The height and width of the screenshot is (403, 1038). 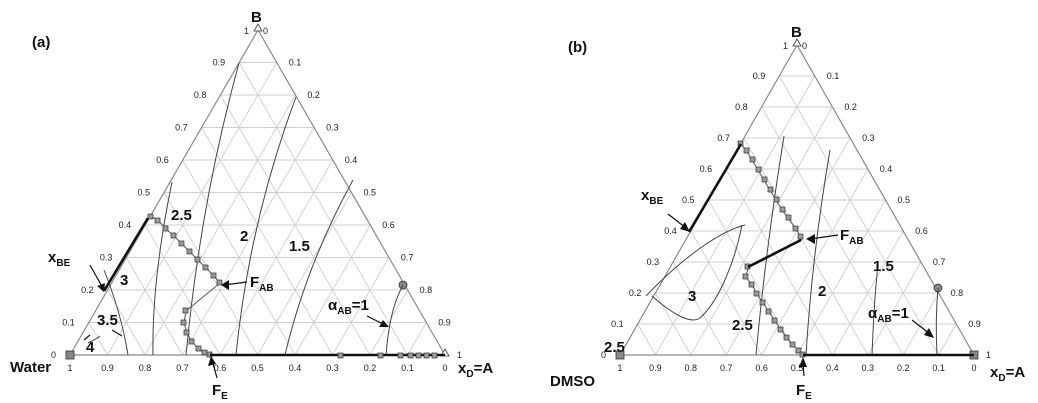 What do you see at coordinates (652, 197) in the screenshot?
I see `panel-b-xbe-label: xBE` at bounding box center [652, 197].